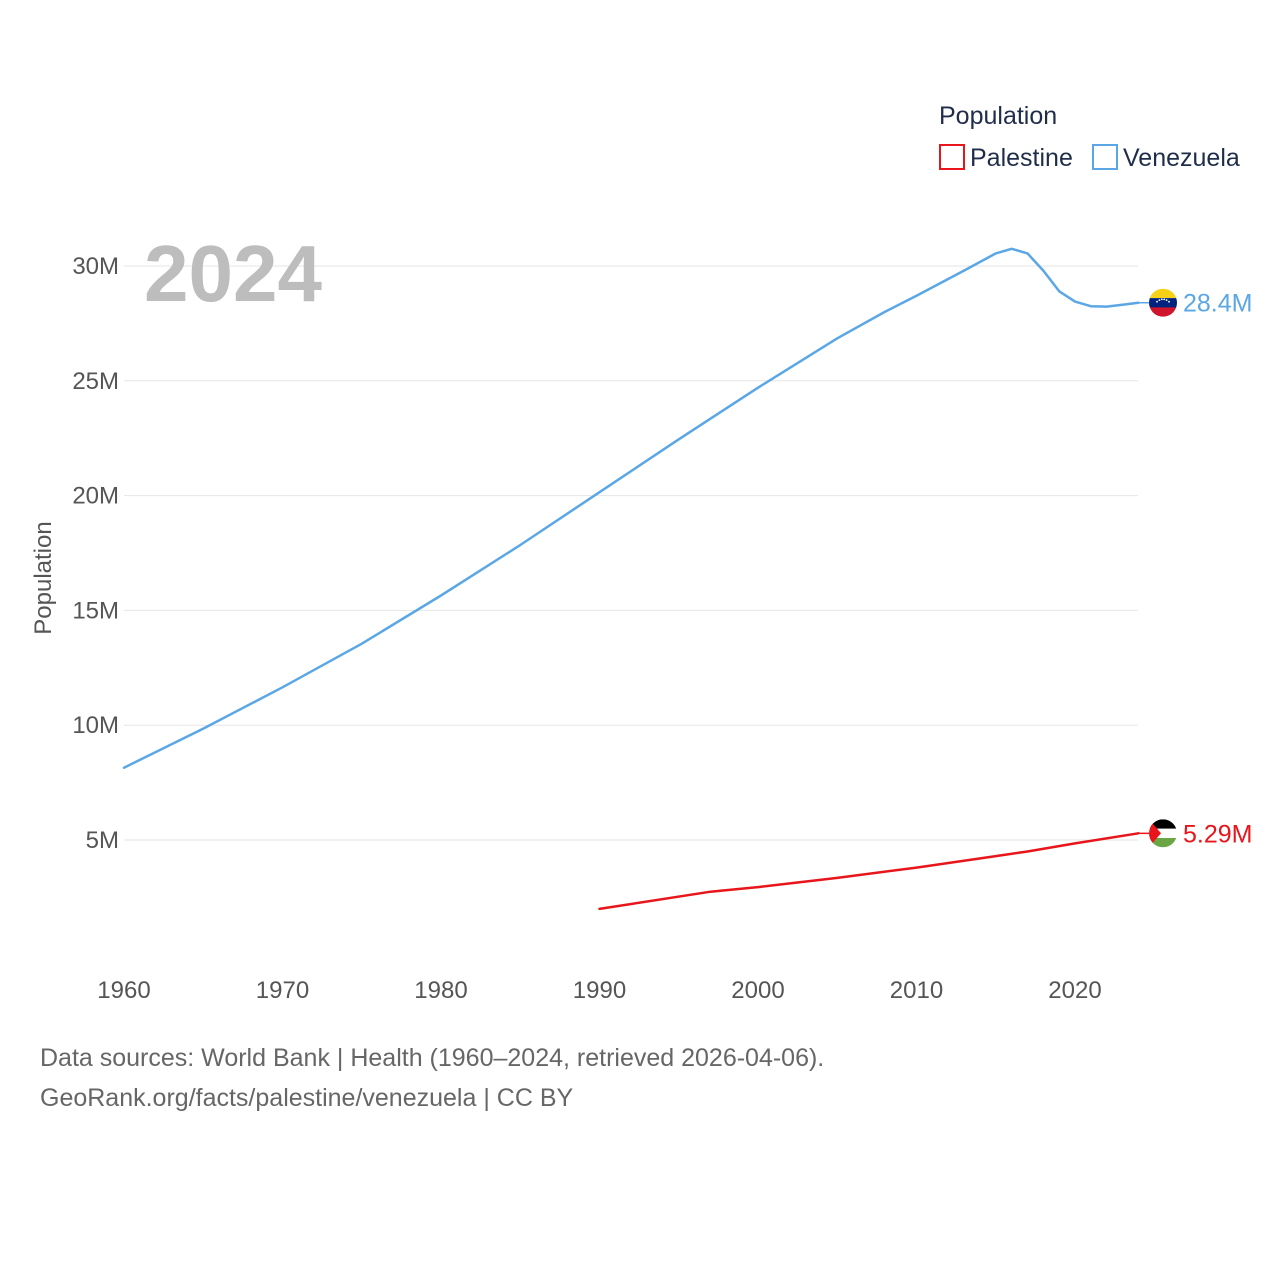  I want to click on legend-item-palestine: Palestine, so click(1006, 158).